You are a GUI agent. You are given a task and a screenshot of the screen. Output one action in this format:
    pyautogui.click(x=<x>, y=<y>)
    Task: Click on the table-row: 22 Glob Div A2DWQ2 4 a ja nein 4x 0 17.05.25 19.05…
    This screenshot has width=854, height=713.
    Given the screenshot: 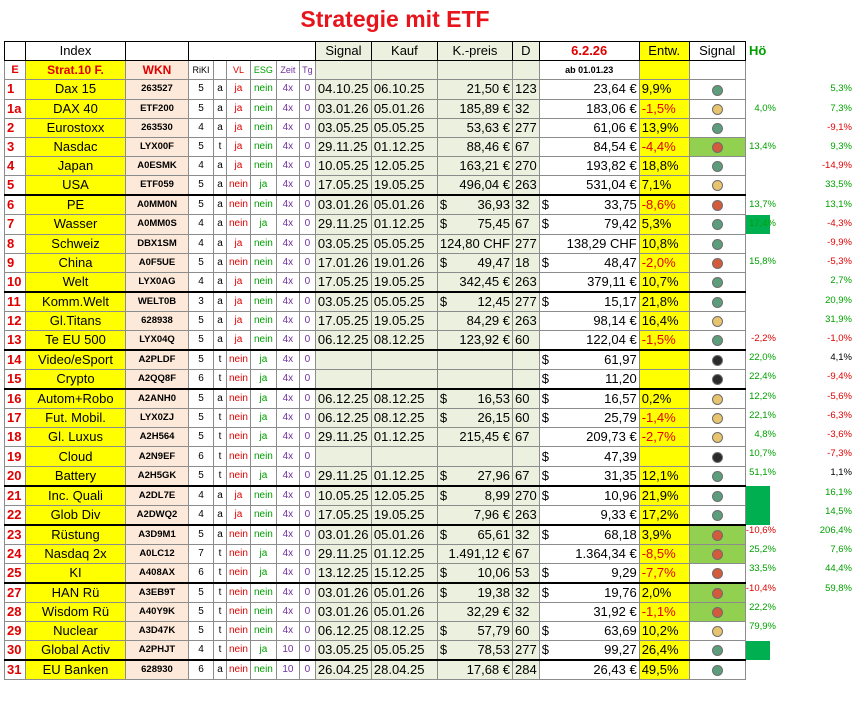 What is the action you would take?
    pyautogui.click(x=387, y=515)
    